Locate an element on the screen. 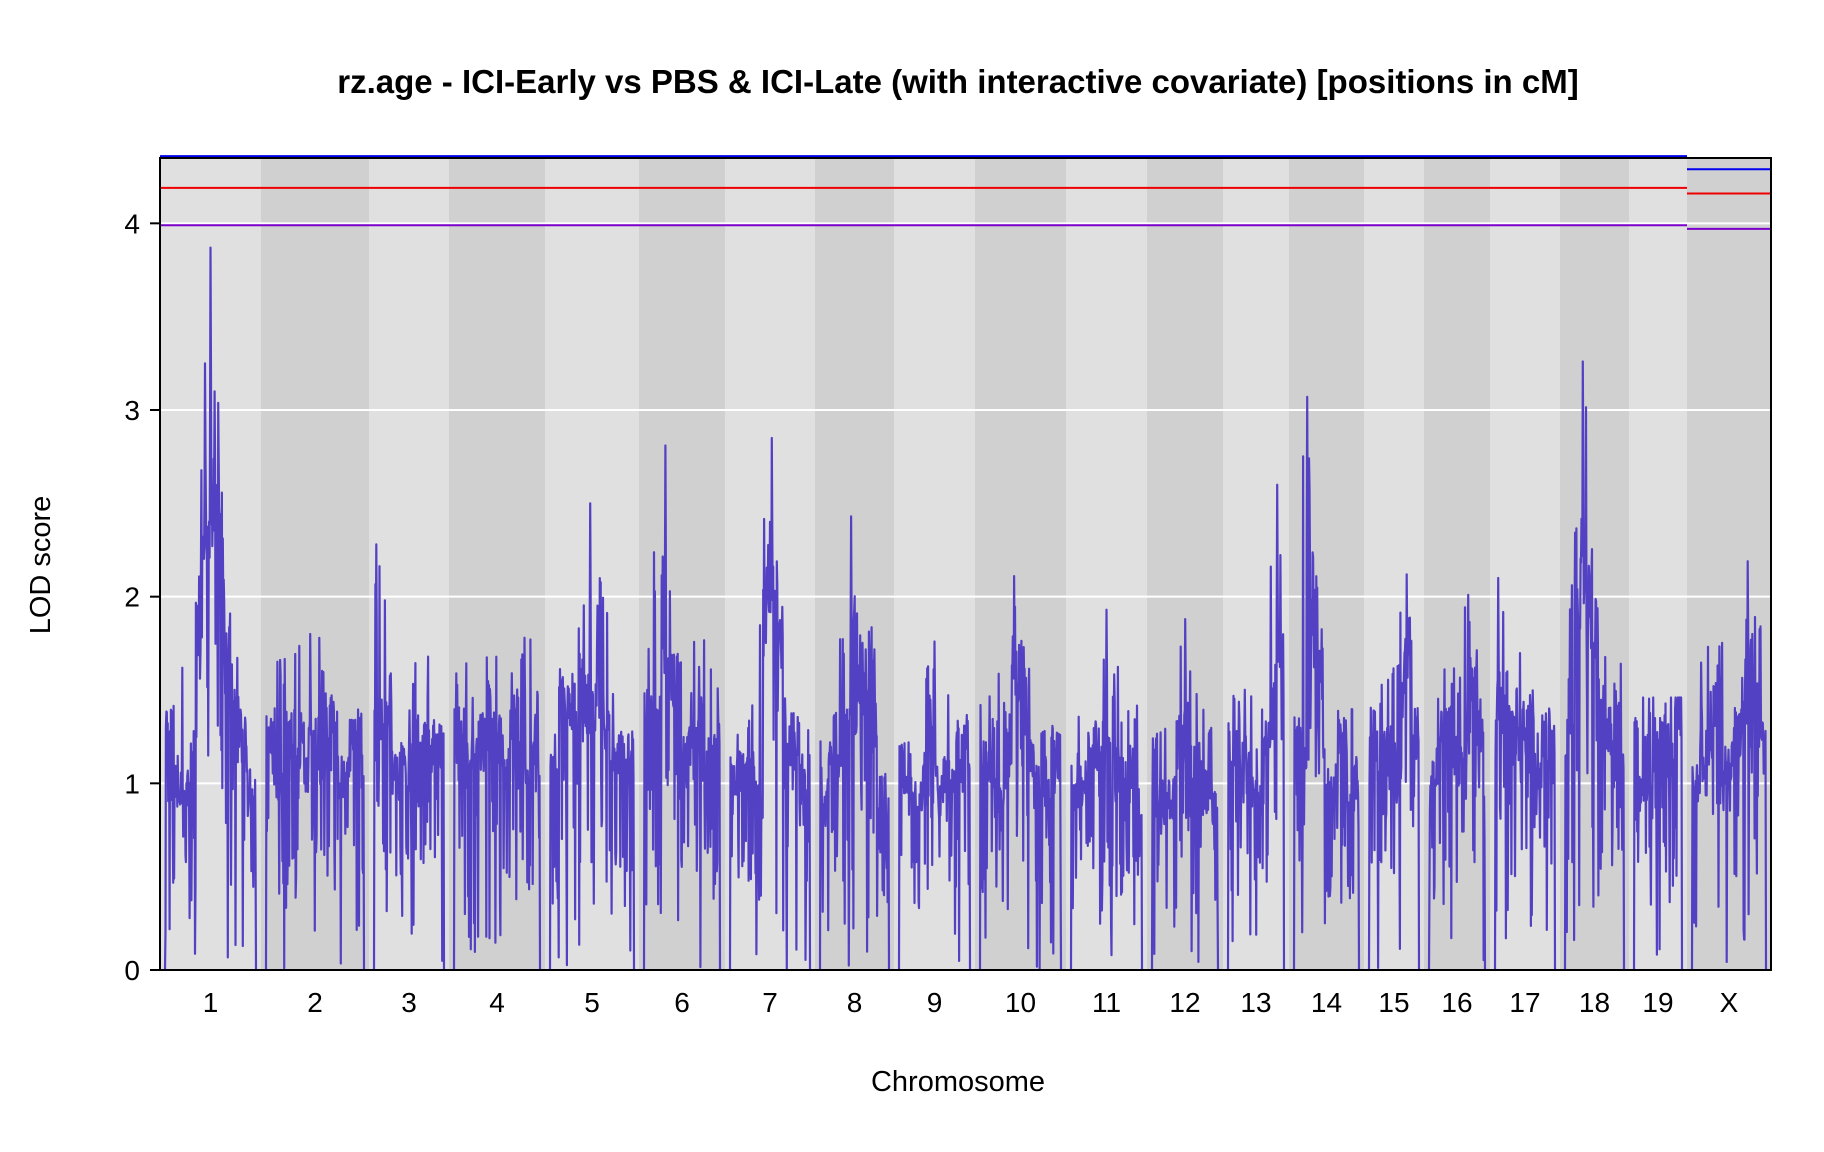 The width and height of the screenshot is (1824, 1152). x-tick-label-17: 17 is located at coordinates (1524, 1002).